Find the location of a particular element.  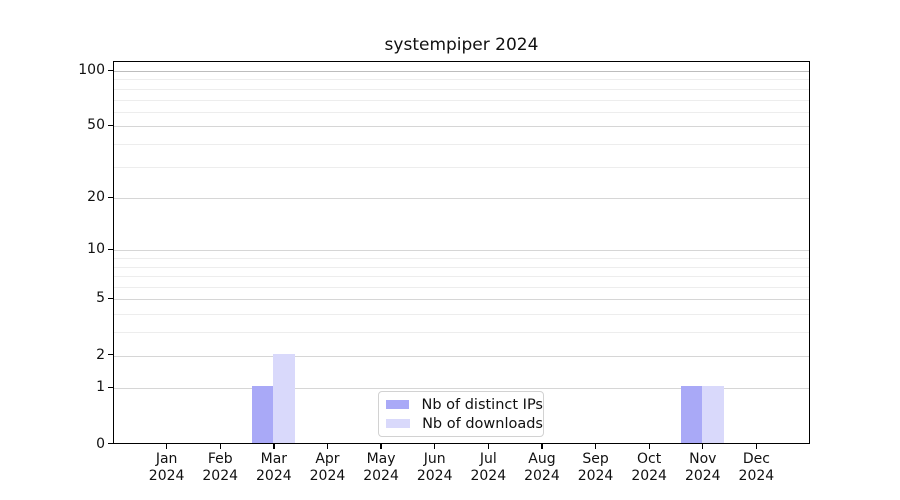

x-tick-mark-mar is located at coordinates (274, 446).